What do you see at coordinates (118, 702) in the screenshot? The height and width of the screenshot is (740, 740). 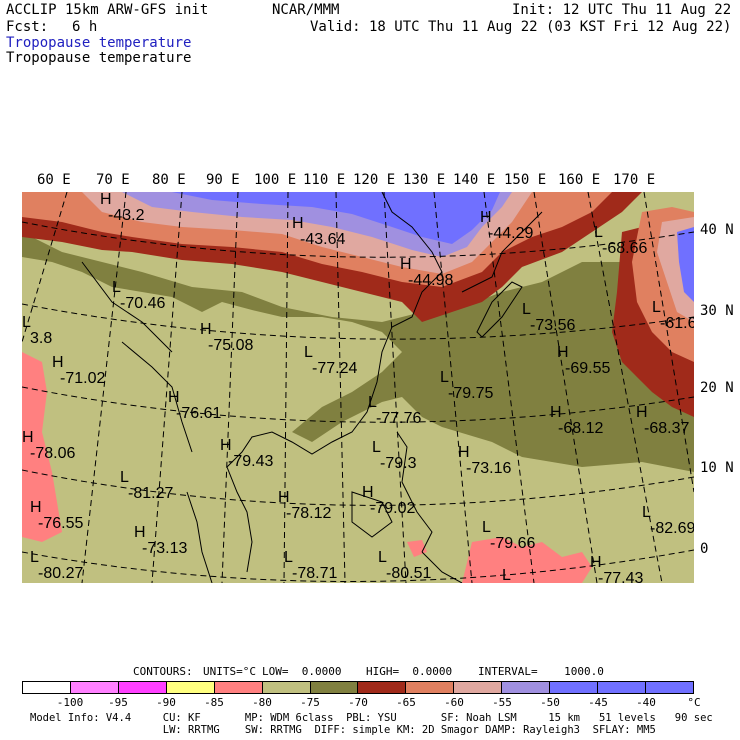 I see `legend-tick-label: -95` at bounding box center [118, 702].